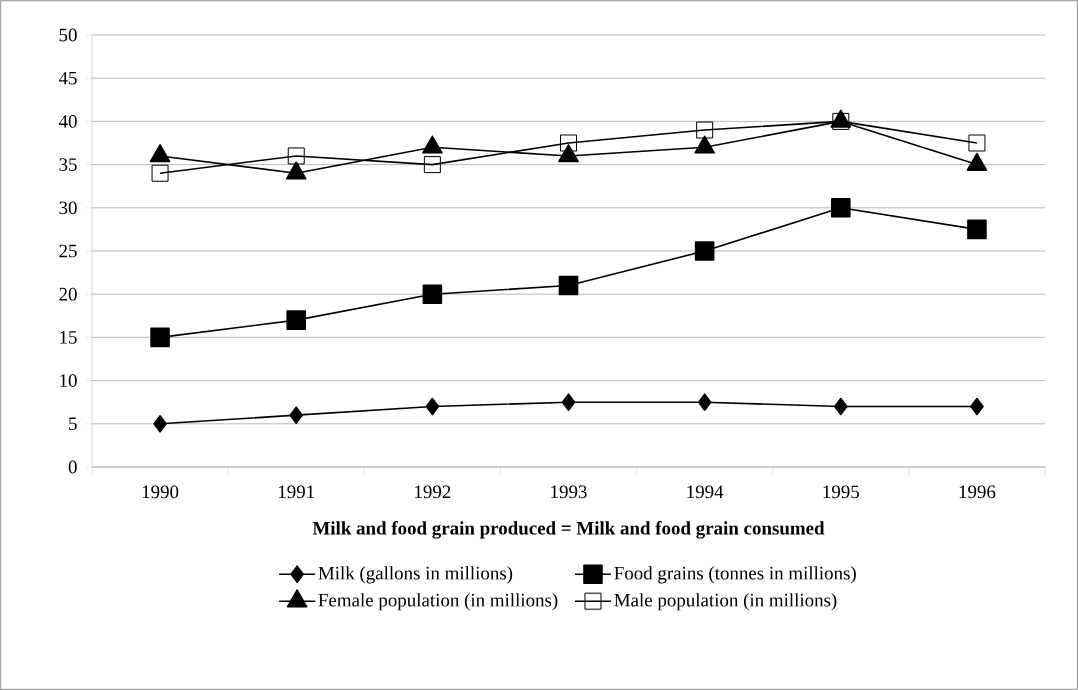 This screenshot has width=1078, height=690. I want to click on y-tick-label: 5, so click(73, 424).